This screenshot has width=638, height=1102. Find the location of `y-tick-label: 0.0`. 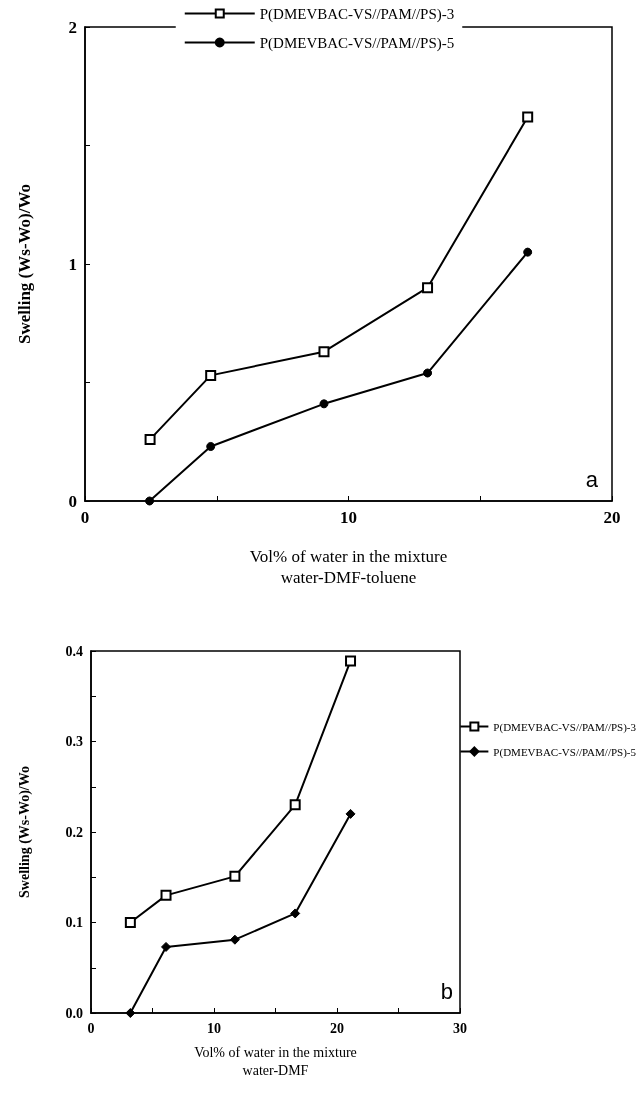

y-tick-label: 0.0 is located at coordinates (74, 1013).